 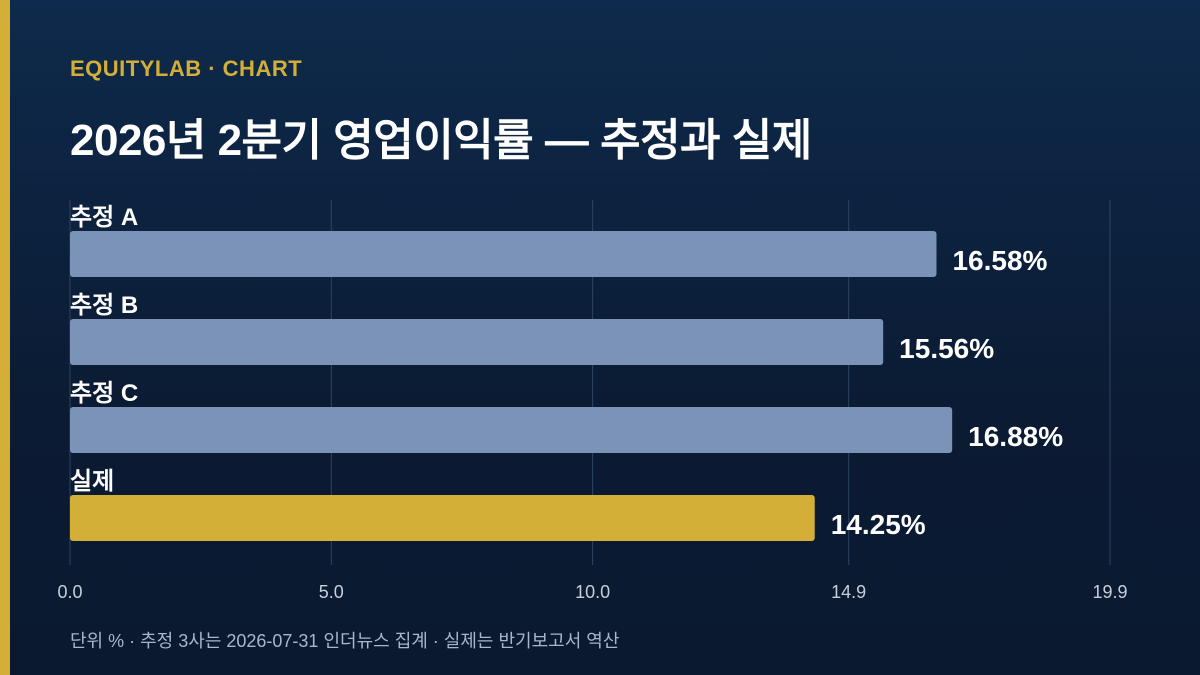 What do you see at coordinates (946, 348) in the screenshot?
I see `data-label: 15.56%` at bounding box center [946, 348].